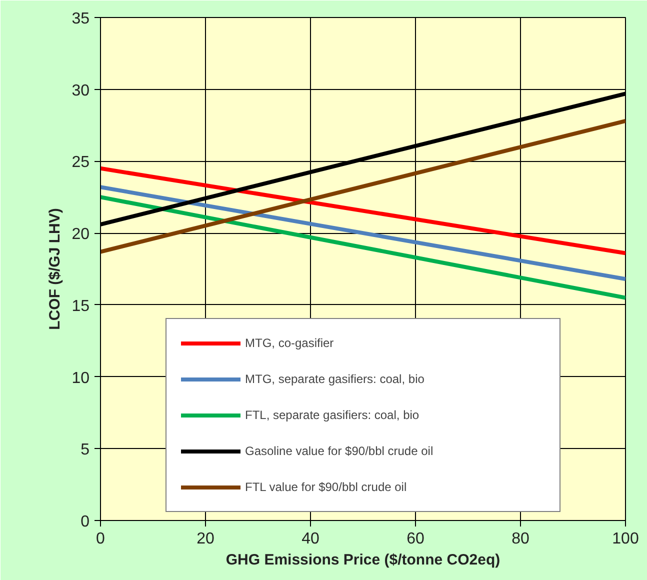 The height and width of the screenshot is (580, 647). What do you see at coordinates (81, 235) in the screenshot?
I see `y-tick-label: 20` at bounding box center [81, 235].